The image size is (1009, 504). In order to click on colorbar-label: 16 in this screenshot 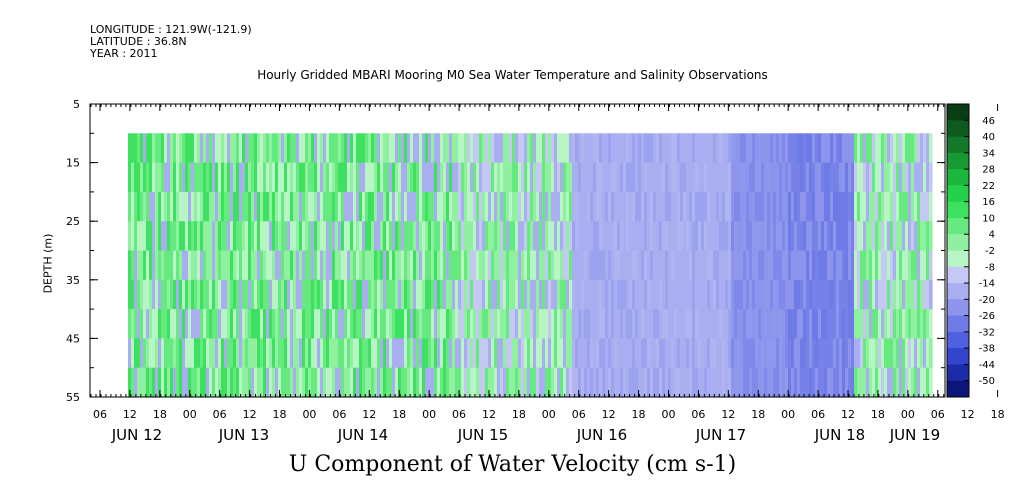, I will do `click(988, 202)`.